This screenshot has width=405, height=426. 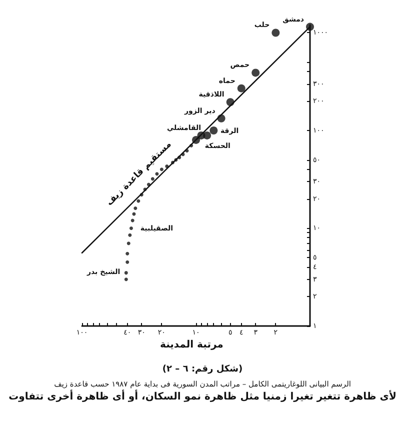 I want to click on text: لأى ظاهرة تتغير تغيرا زمنيا مثل ظاهرة نمو السكان، أو أى ظاهرة أخرى تتفاوت, so click(x=202, y=396).